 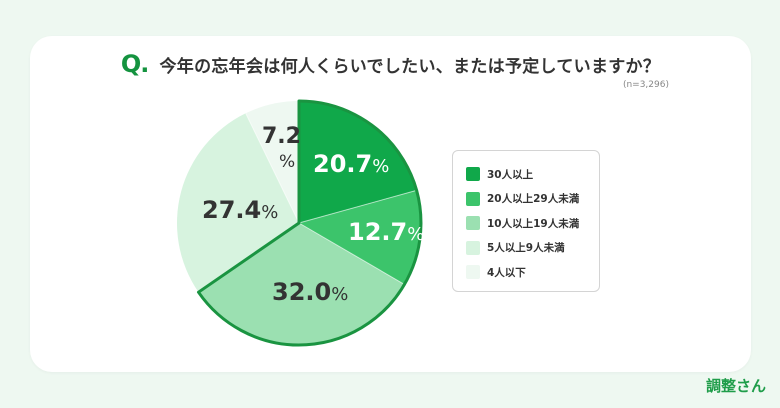 What do you see at coordinates (310, 292) in the screenshot?
I see `slice-label-10-to-19: 32.0%` at bounding box center [310, 292].